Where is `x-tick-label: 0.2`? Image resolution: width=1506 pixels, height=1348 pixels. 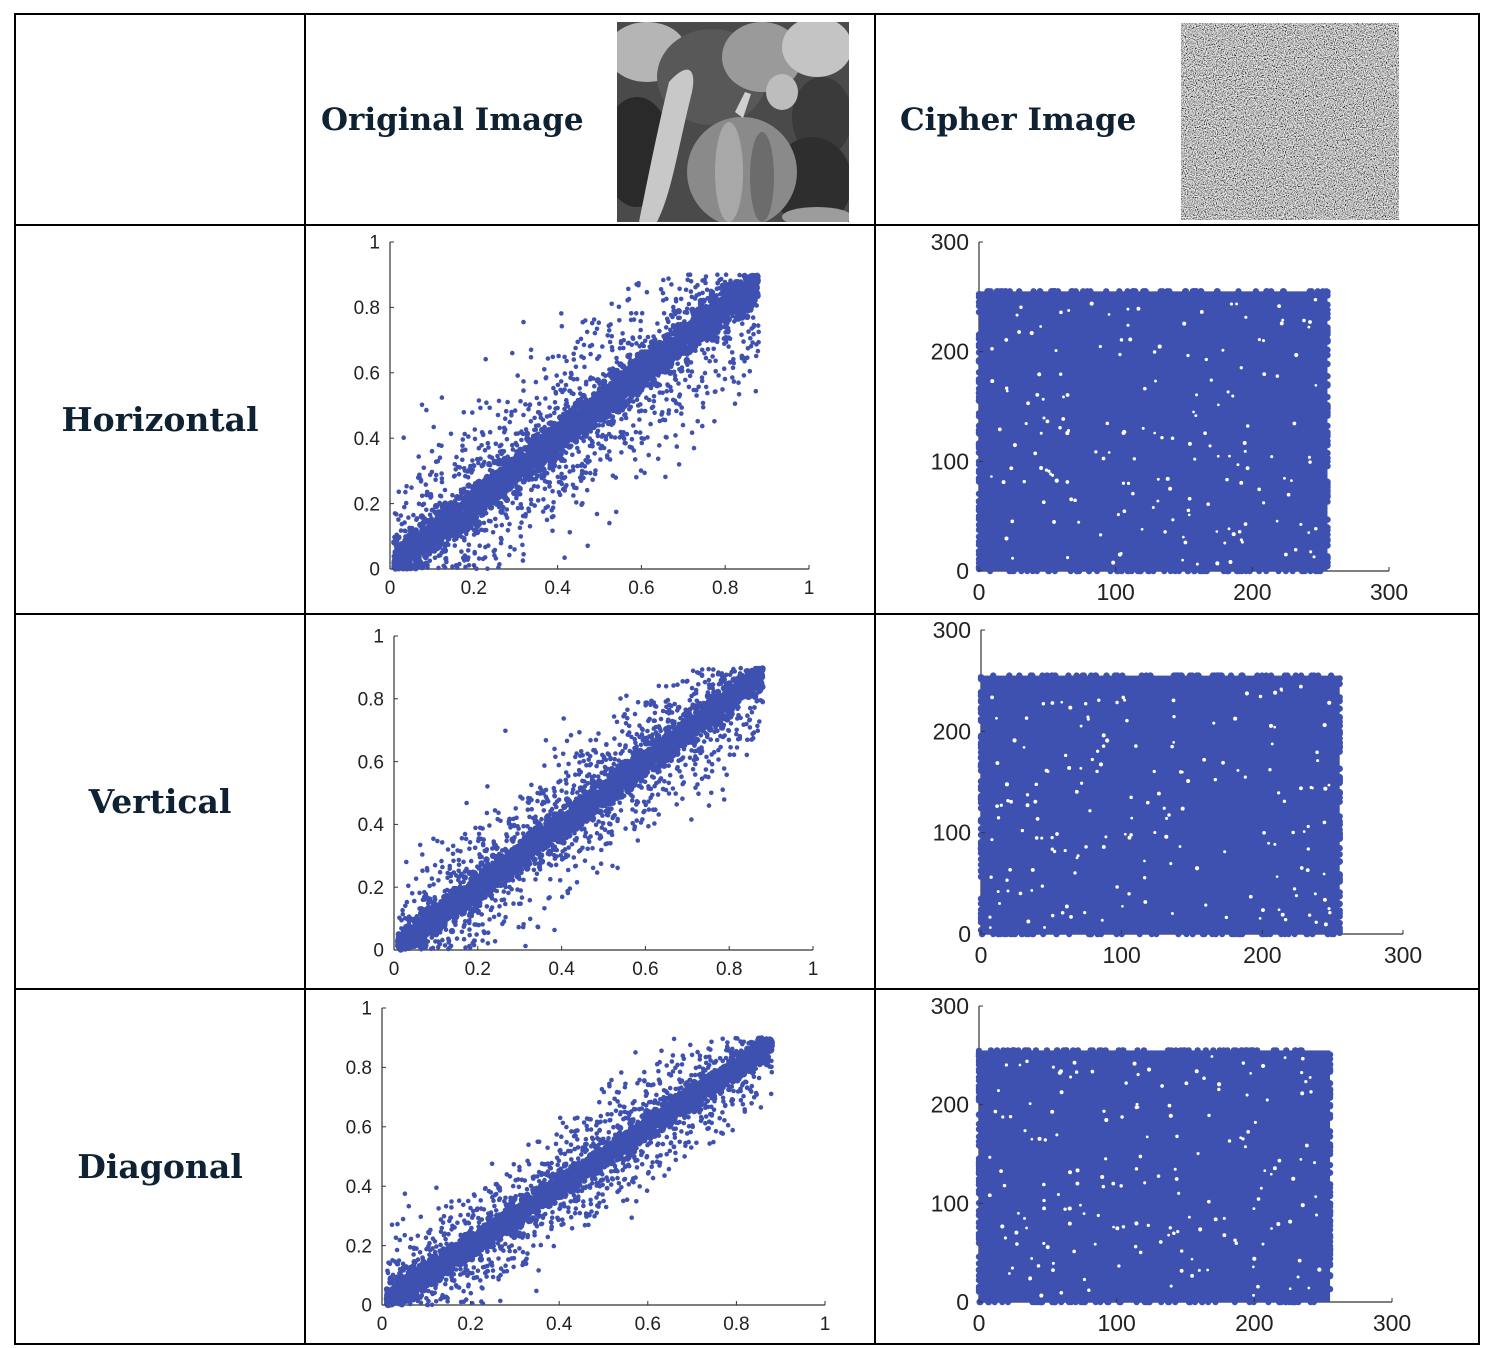 x-tick-label: 0.2 is located at coordinates (474, 588).